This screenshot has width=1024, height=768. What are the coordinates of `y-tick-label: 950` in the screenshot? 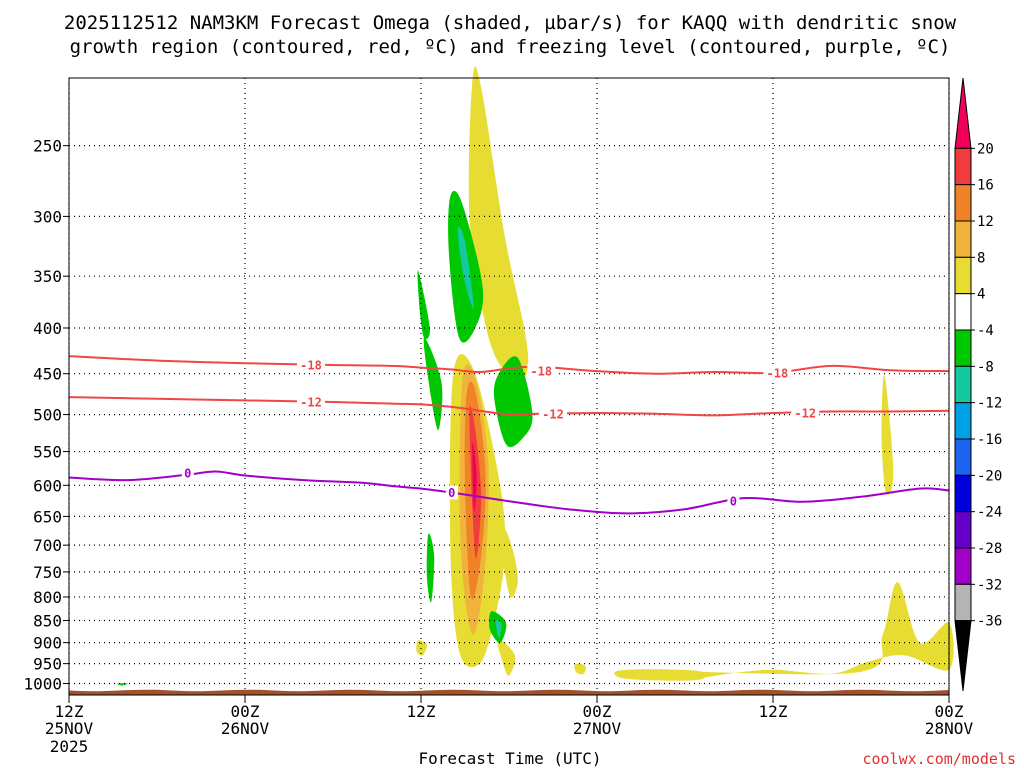 It's located at (47, 664).